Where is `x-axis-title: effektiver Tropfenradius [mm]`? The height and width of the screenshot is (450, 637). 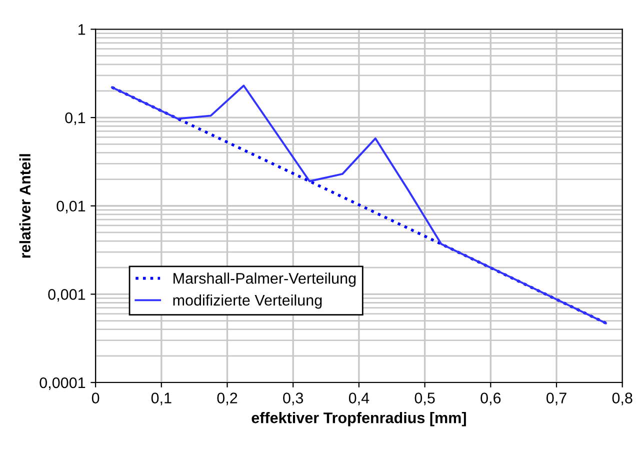 x-axis-title: effektiver Tropfenradius [mm] is located at coordinates (359, 419).